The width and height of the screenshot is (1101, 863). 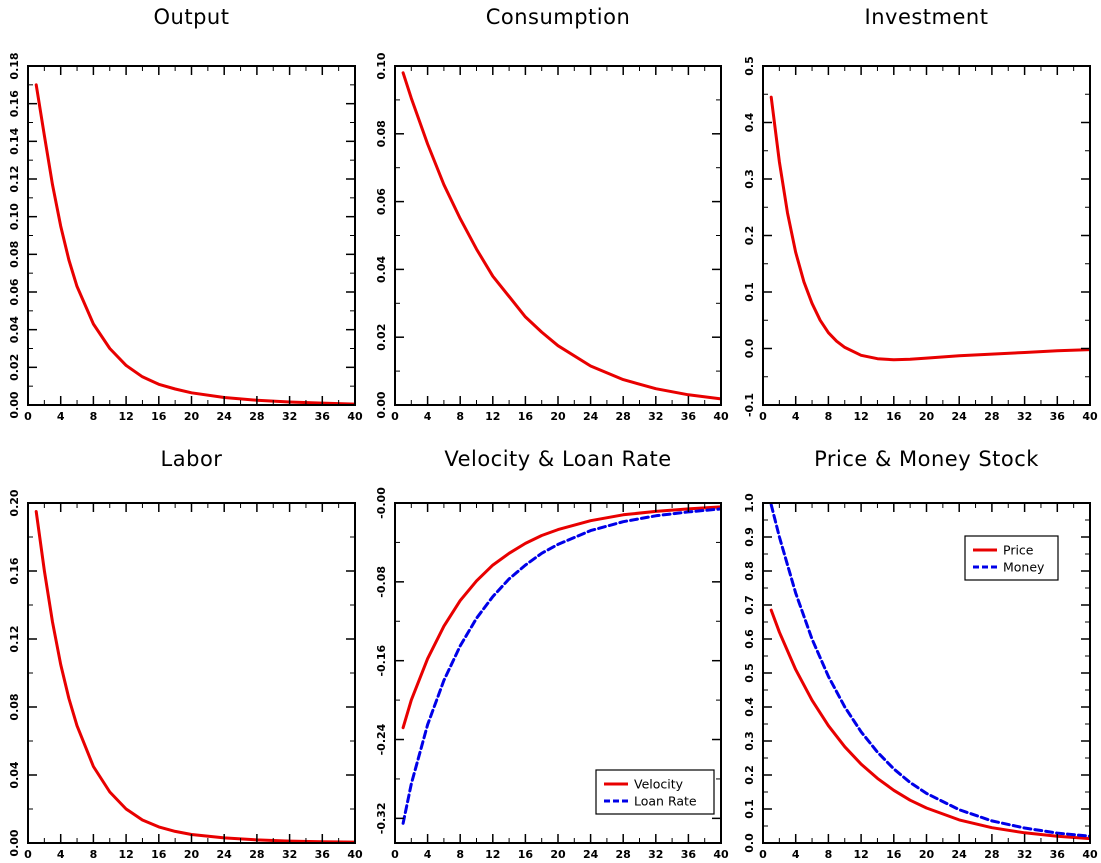 What do you see at coordinates (763, 416) in the screenshot?
I see `chart-3-xtick-label: 0` at bounding box center [763, 416].